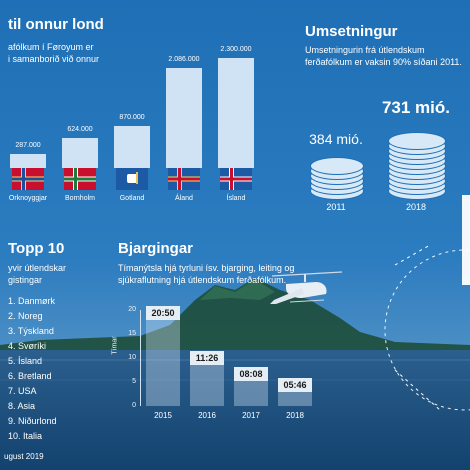  Describe the element at coordinates (207, 415) in the screenshot. I see `tick-label: 2016` at that location.